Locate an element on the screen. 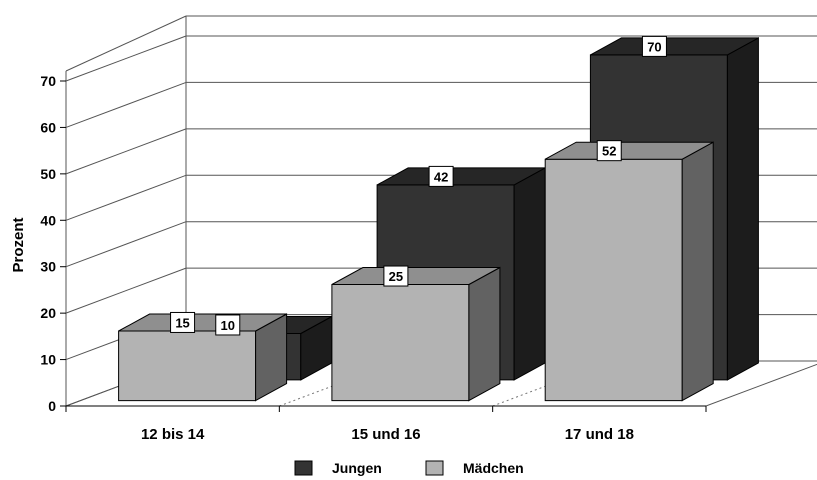  data-label: 25 is located at coordinates (396, 276).